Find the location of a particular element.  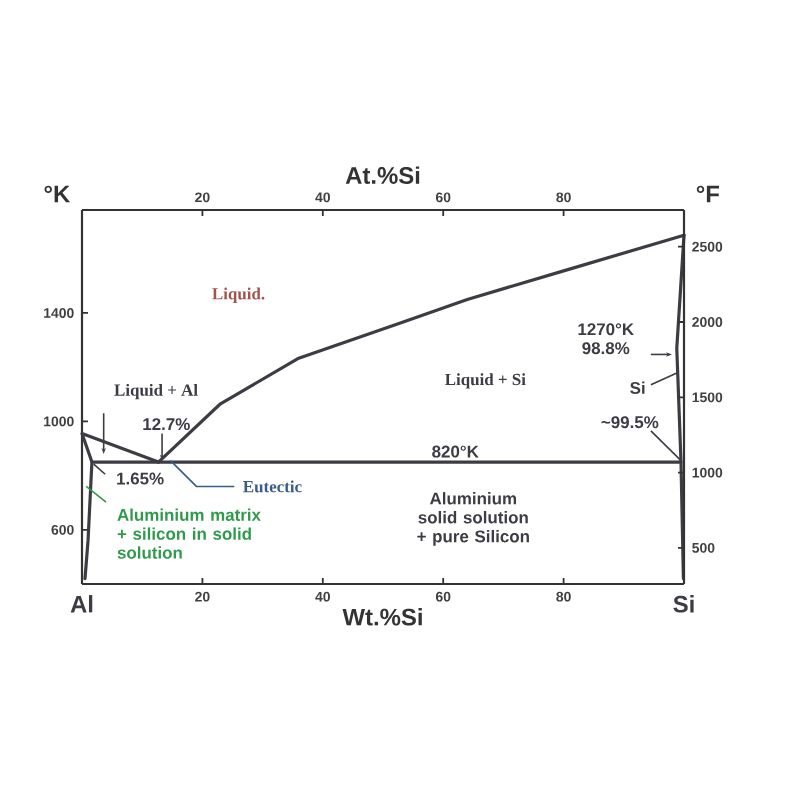

annotation: Liquid. is located at coordinates (238, 295).